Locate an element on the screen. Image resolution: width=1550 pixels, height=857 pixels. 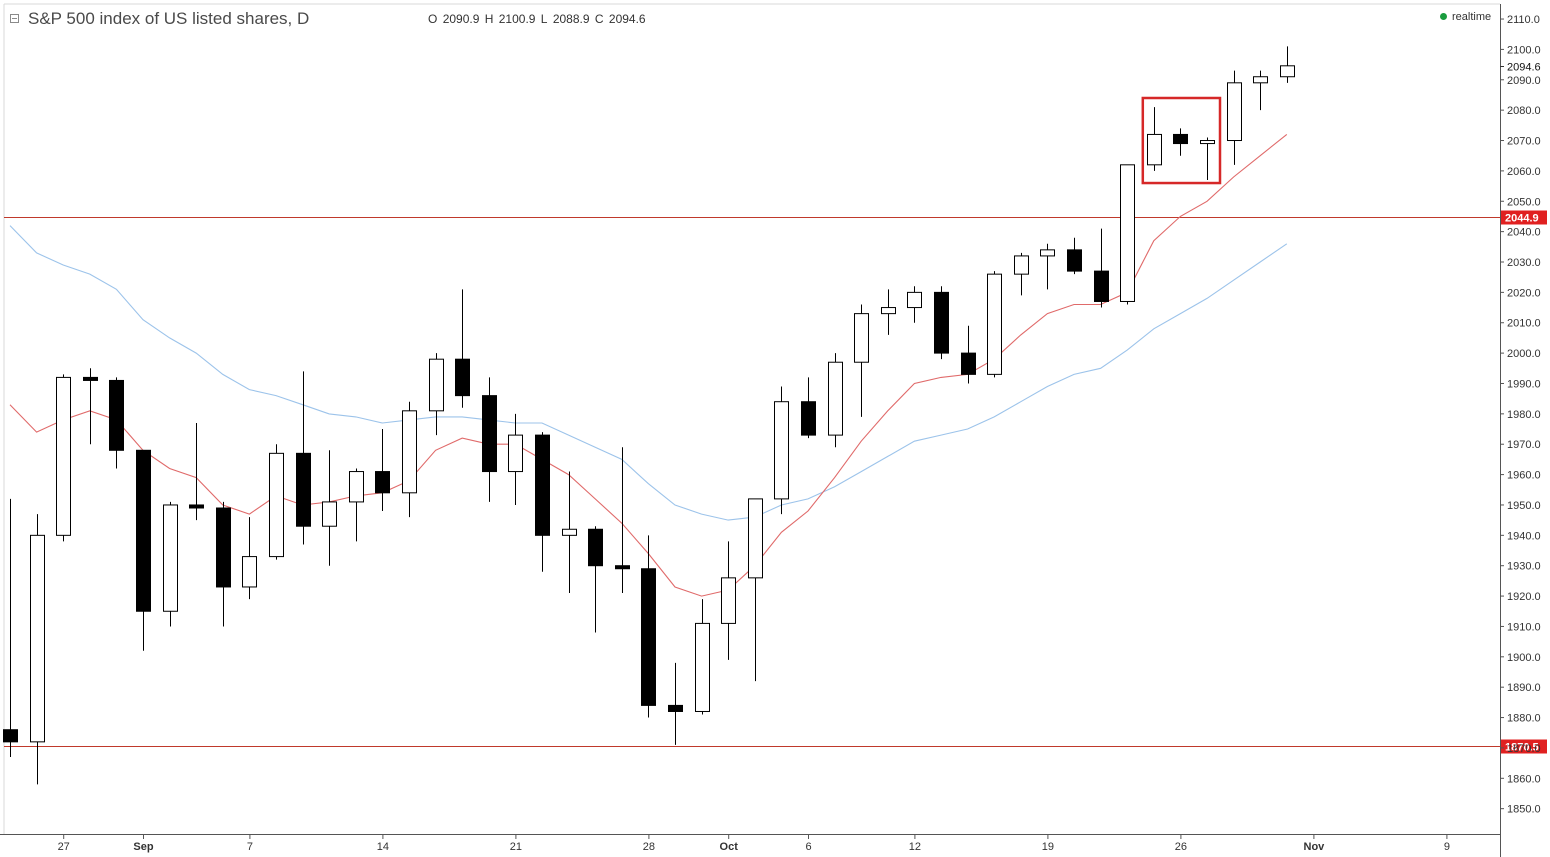
x-tick-label: 28 is located at coordinates (649, 847).